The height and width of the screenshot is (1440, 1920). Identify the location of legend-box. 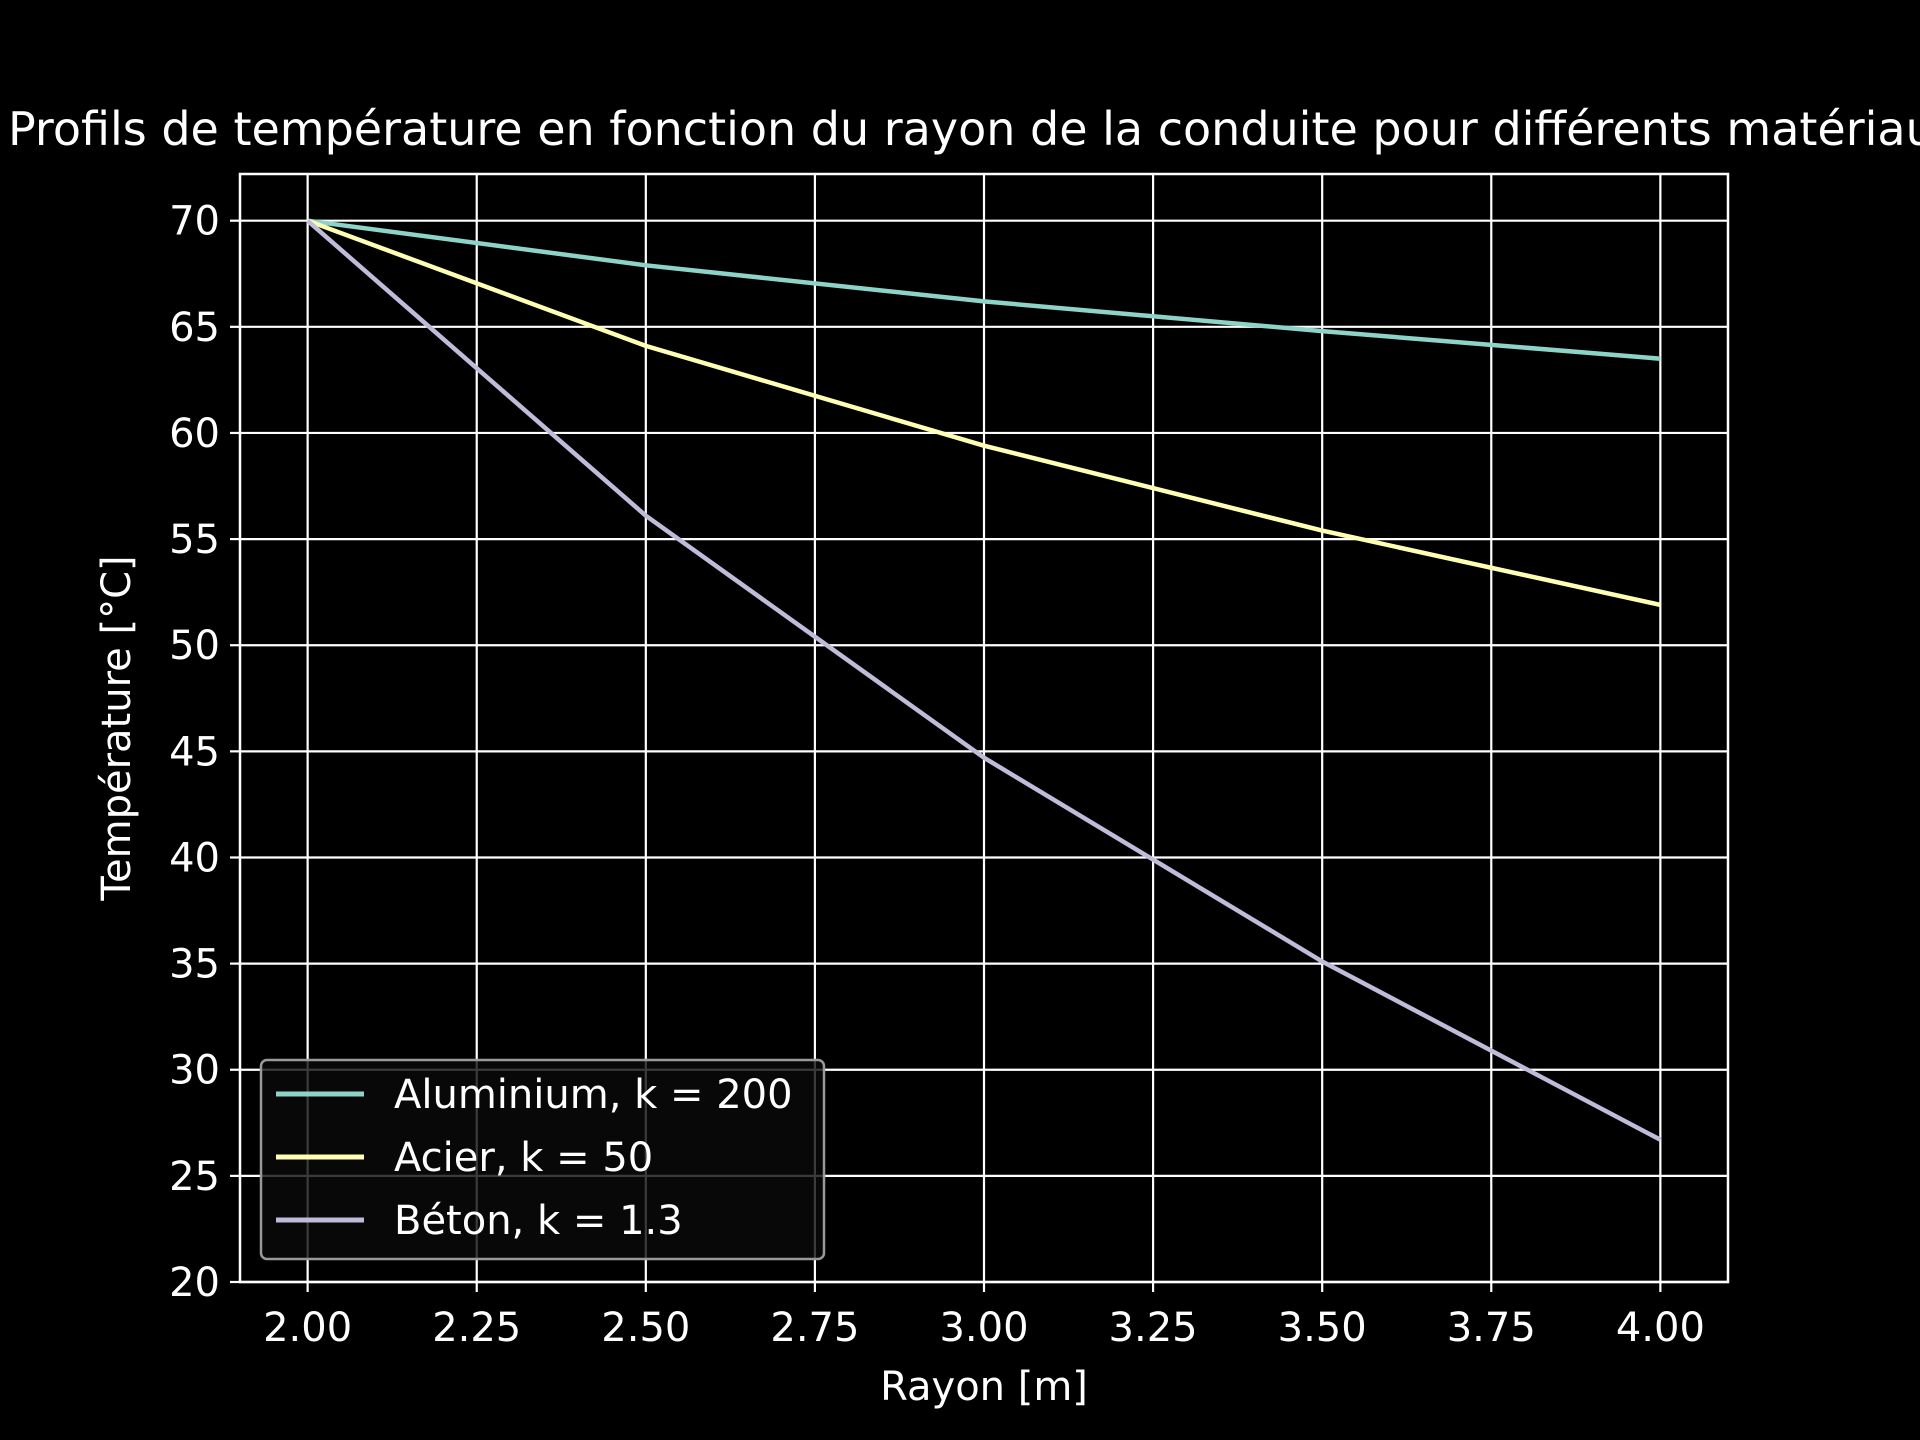
(542, 1159).